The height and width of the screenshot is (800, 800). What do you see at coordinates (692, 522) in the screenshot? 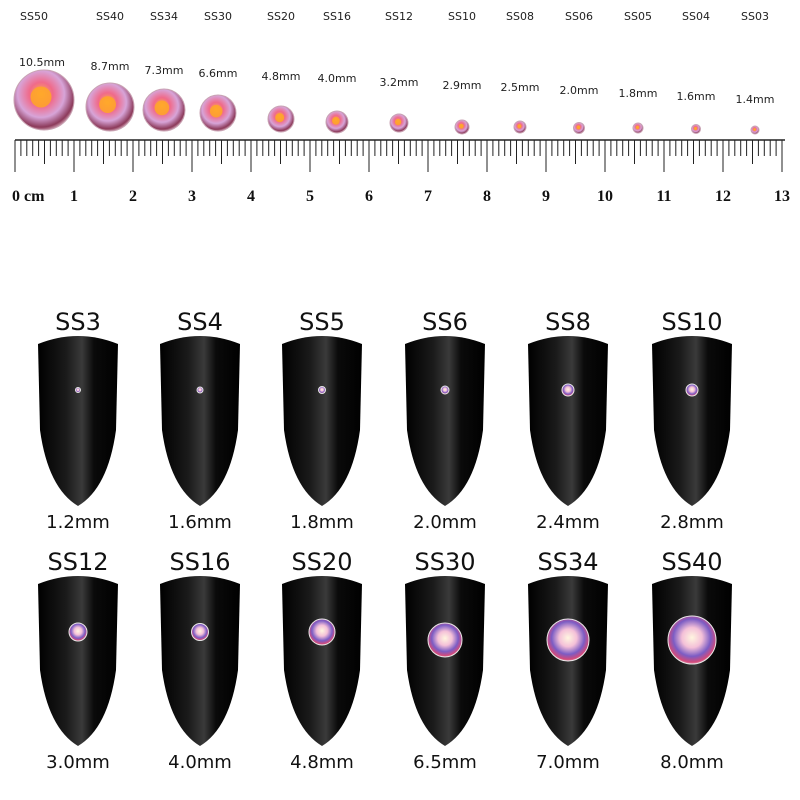
I see `nail-size: 2.8mm` at bounding box center [692, 522].